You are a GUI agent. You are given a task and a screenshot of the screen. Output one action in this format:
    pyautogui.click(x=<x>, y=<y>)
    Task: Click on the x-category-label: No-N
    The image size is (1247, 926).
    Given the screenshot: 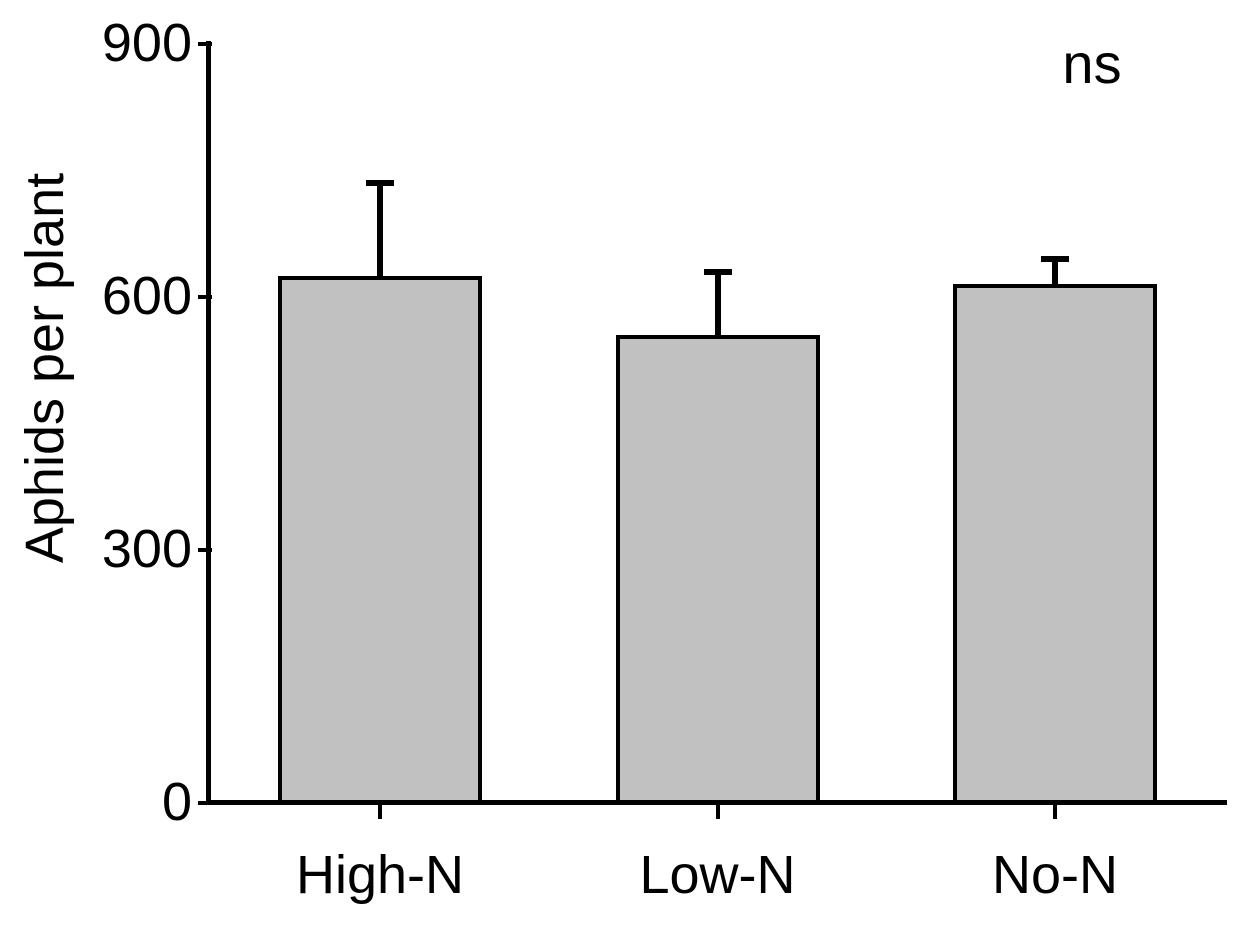 What is the action you would take?
    pyautogui.click(x=1054, y=875)
    